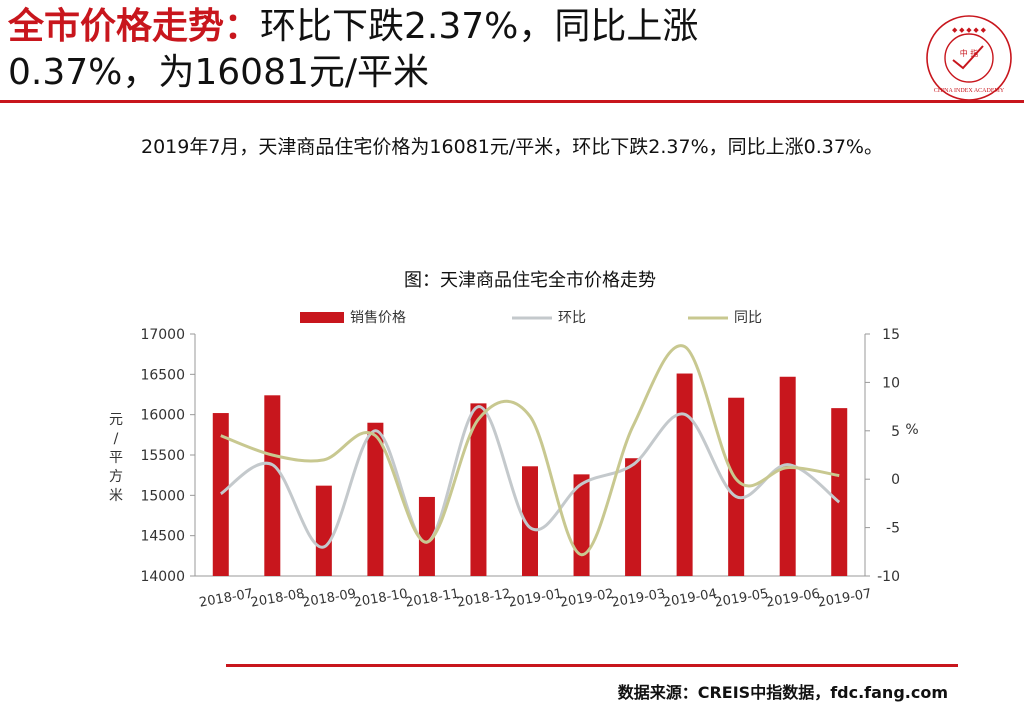 The height and width of the screenshot is (709, 1024). Describe the element at coordinates (969, 91) in the screenshot. I see `svg-text: CHINA INDEX ACADEMY` at that location.